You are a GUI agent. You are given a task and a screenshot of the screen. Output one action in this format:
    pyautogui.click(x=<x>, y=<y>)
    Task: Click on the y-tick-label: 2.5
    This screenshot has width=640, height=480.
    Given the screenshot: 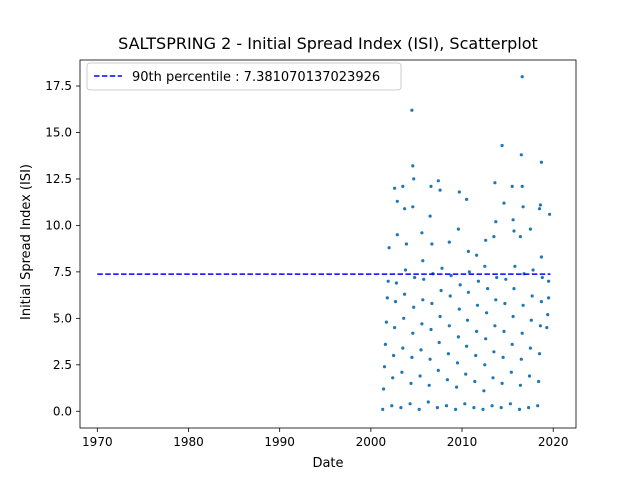 What is the action you would take?
    pyautogui.click(x=62, y=365)
    